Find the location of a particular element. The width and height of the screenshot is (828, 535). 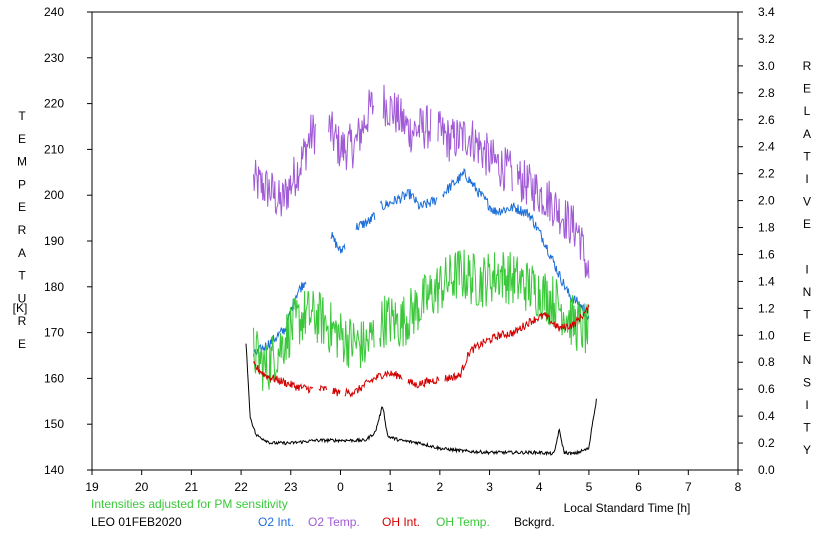

legend-label-o2-temp: O2 Temp. is located at coordinates (334, 522).